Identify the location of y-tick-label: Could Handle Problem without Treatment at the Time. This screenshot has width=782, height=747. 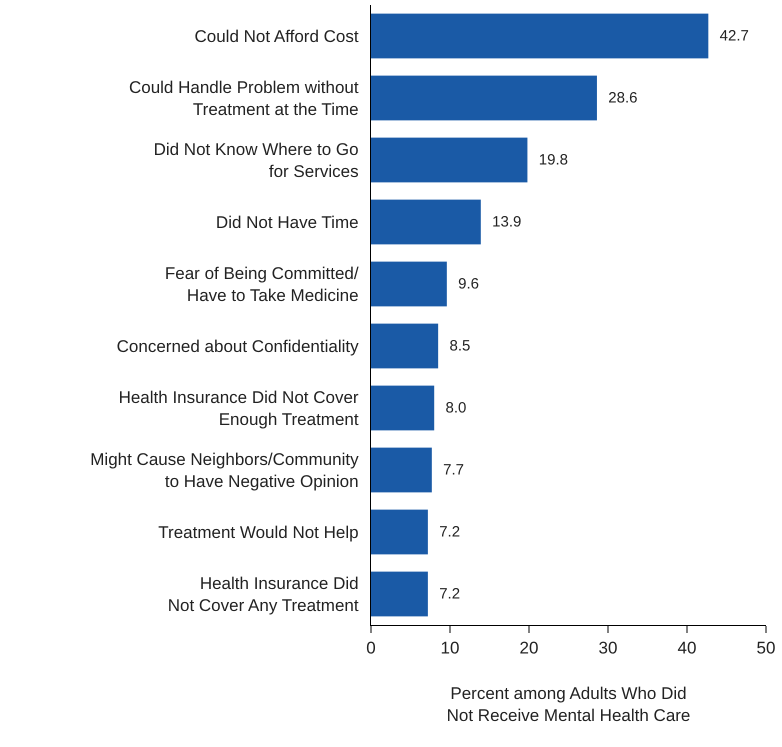
(243, 98).